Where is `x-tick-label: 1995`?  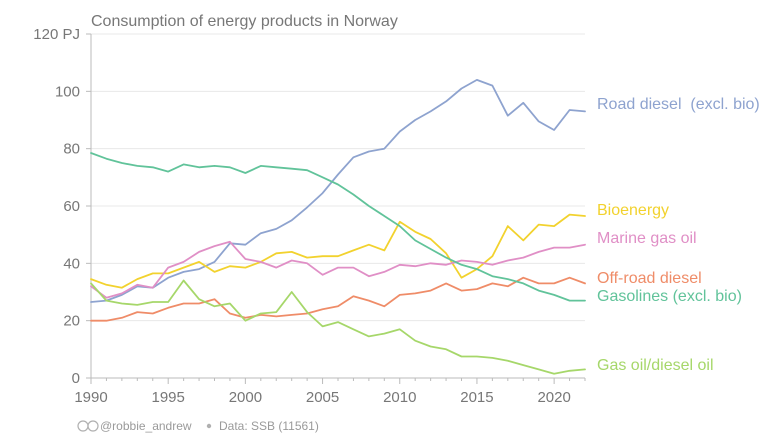 x-tick-label: 1995 is located at coordinates (168, 397).